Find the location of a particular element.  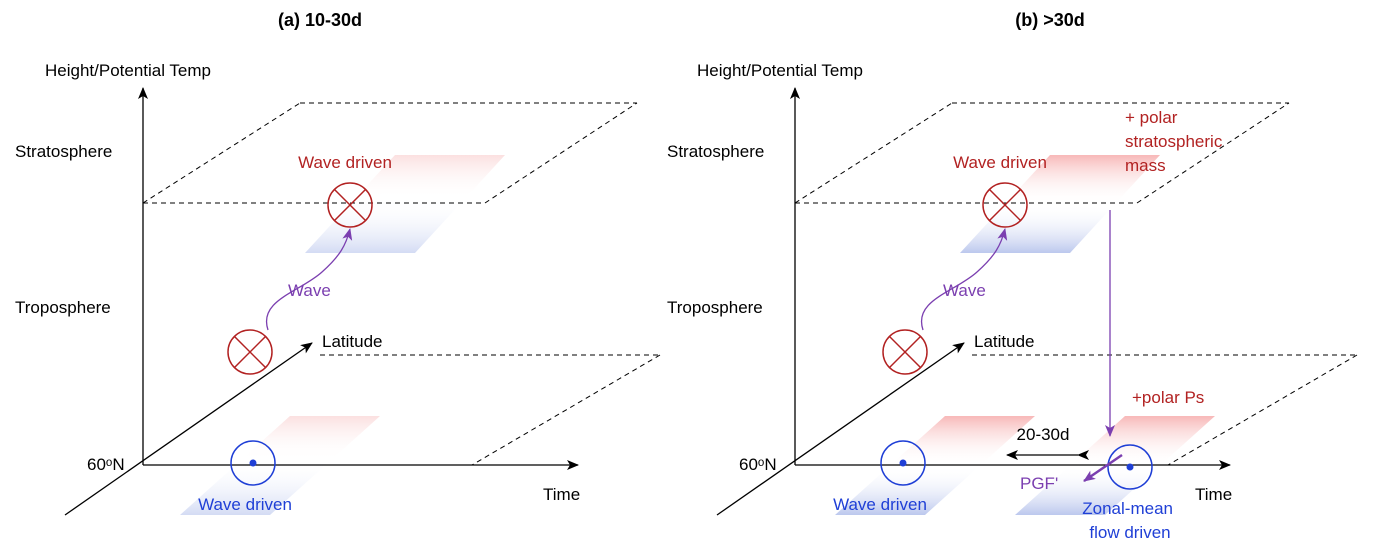

lag-label: 20-30d is located at coordinates (1043, 434).